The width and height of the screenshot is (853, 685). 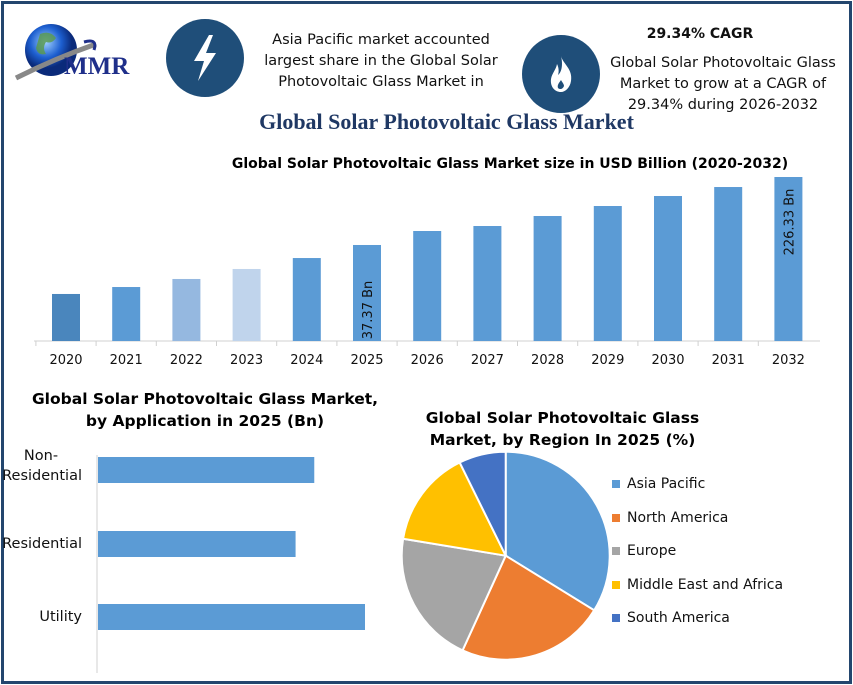 What do you see at coordinates (607, 360) in the screenshot?
I see `x-tick-label: 2029` at bounding box center [607, 360].